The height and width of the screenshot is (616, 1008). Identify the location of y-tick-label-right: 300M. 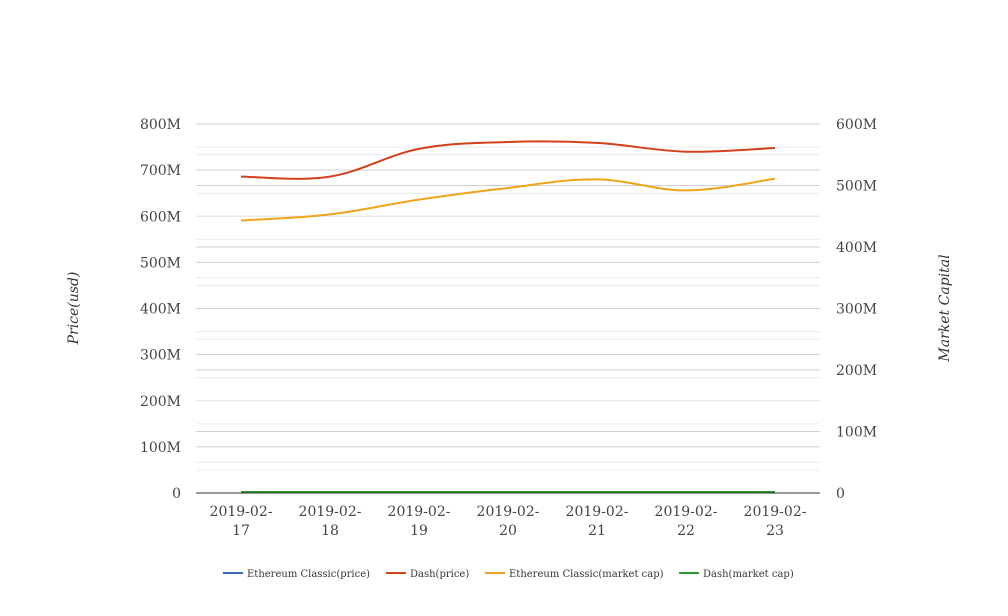
(856, 310).